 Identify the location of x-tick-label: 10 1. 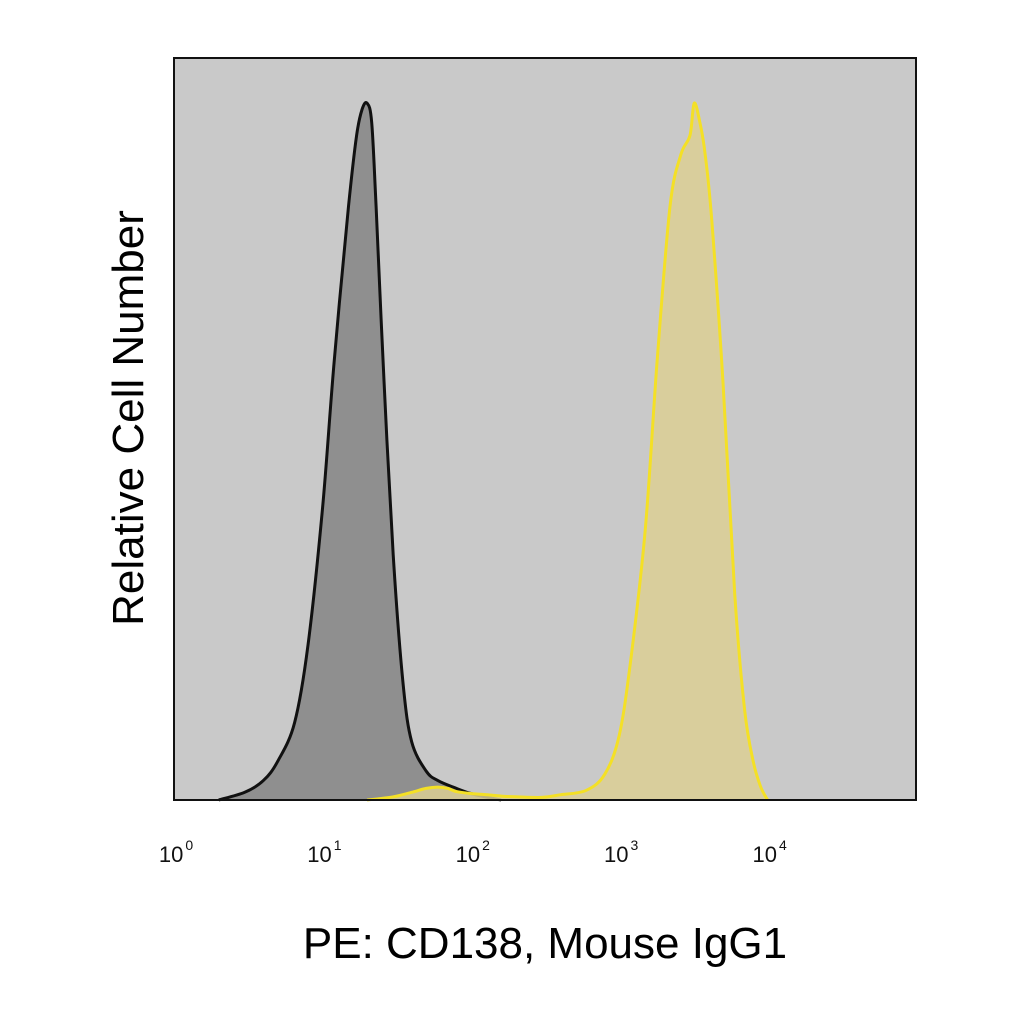
(324, 852).